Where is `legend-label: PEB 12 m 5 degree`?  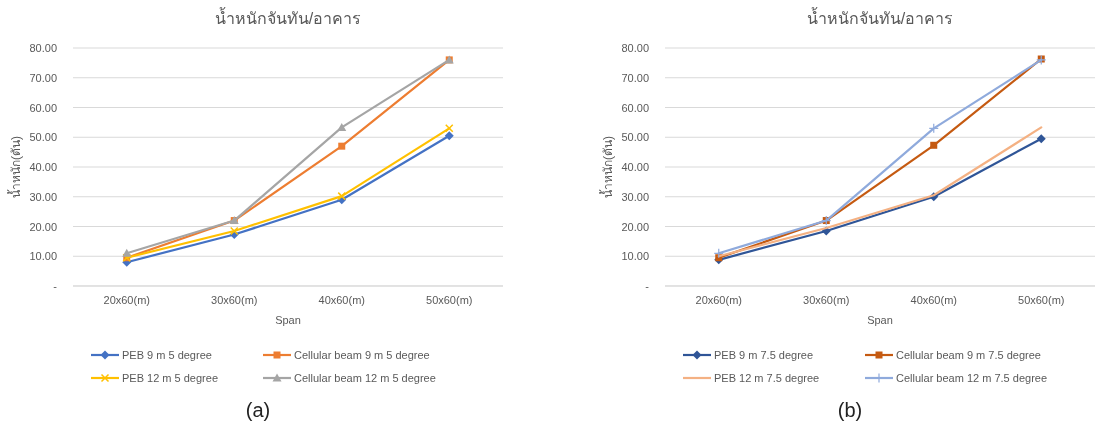
legend-label: PEB 12 m 5 degree is located at coordinates (170, 378).